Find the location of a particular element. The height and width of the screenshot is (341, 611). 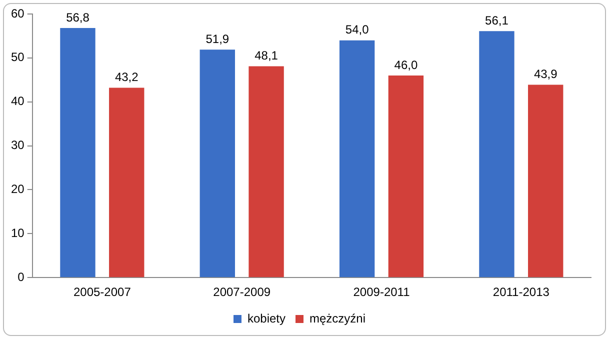

y-tick-label: 30 is located at coordinates (17, 145).